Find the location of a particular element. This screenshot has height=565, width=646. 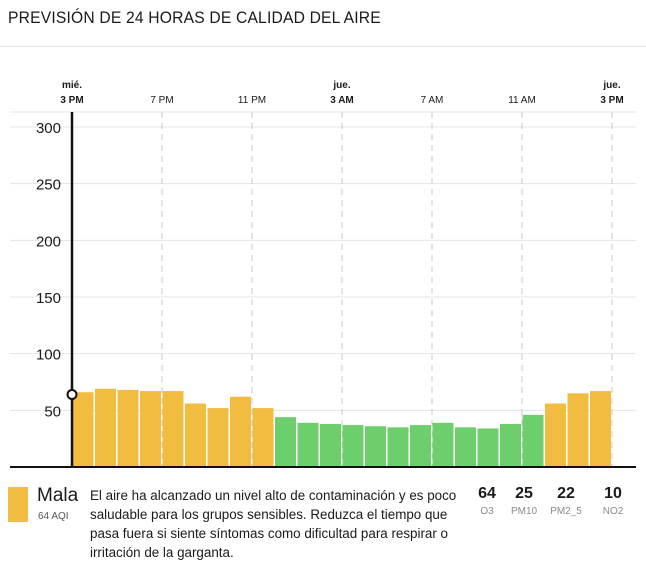

y-tick-label: 100 is located at coordinates (48, 355).